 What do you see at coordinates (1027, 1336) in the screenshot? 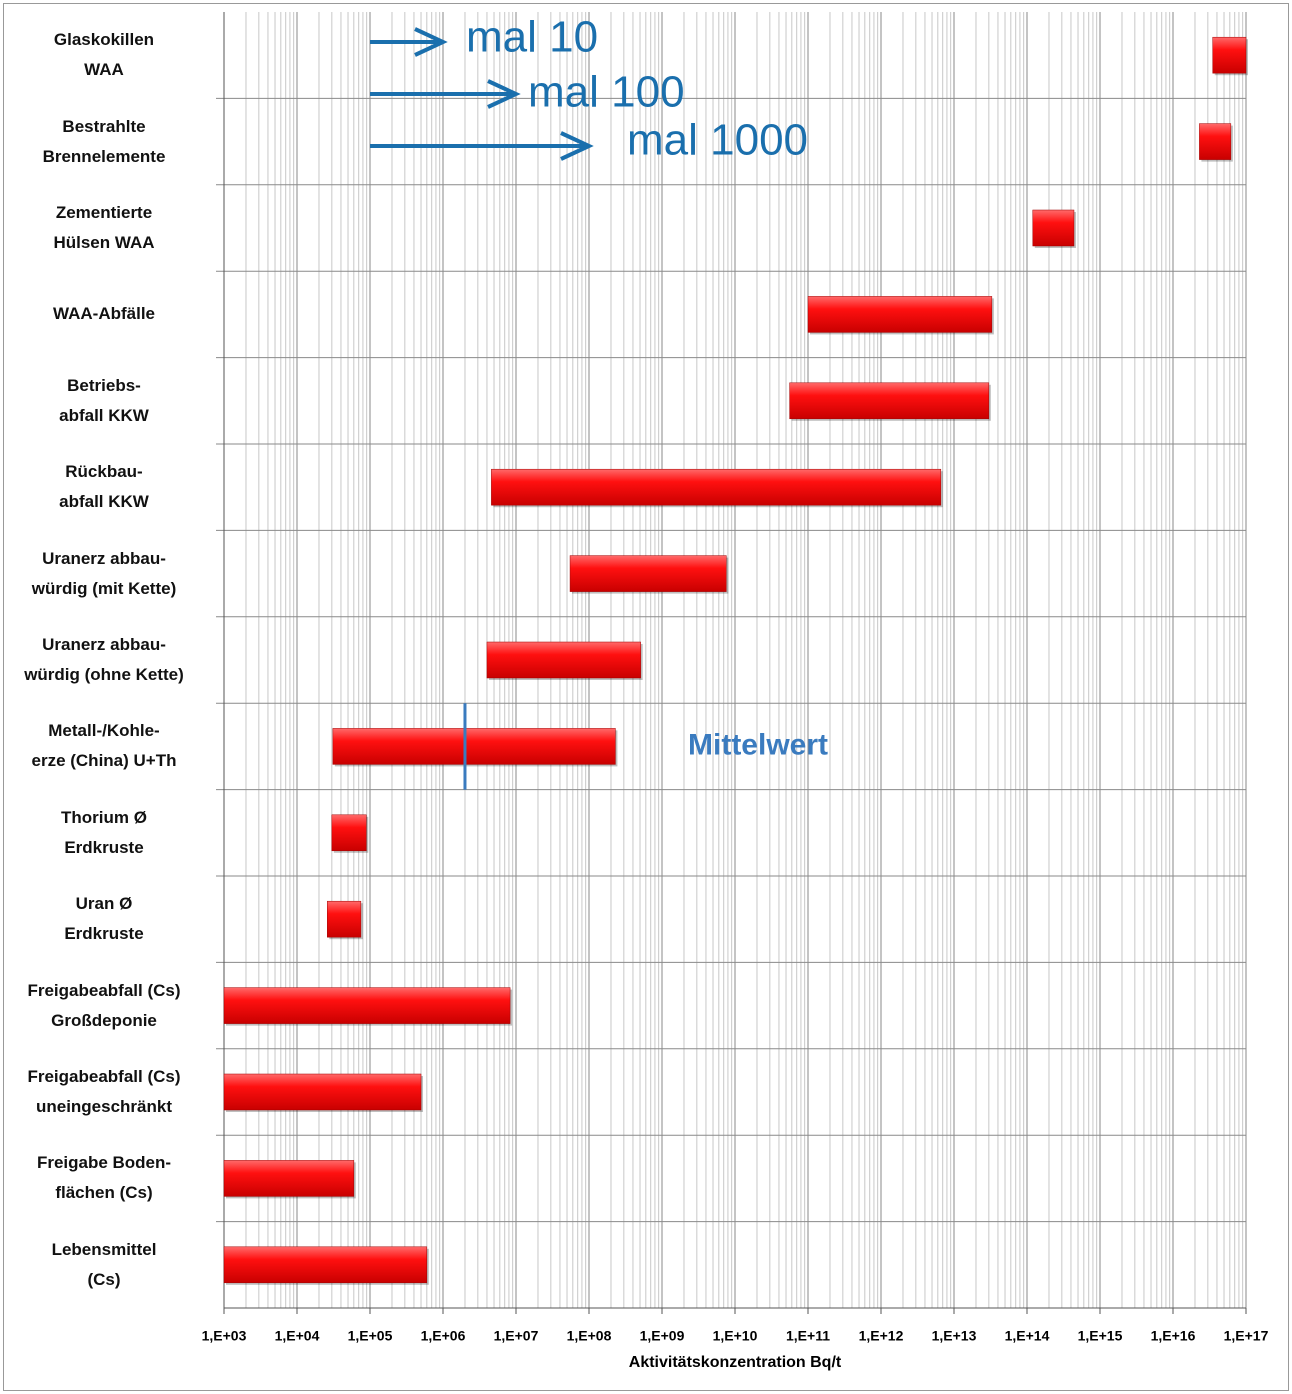
I see `x-tick-label: 1,E+14` at bounding box center [1027, 1336].